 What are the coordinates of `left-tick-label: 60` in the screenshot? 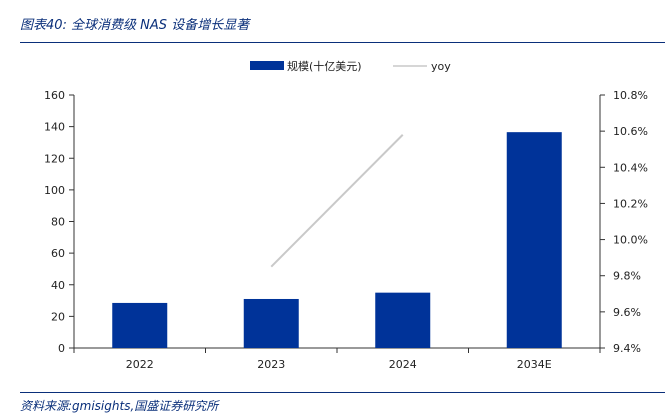 It's located at (58, 253).